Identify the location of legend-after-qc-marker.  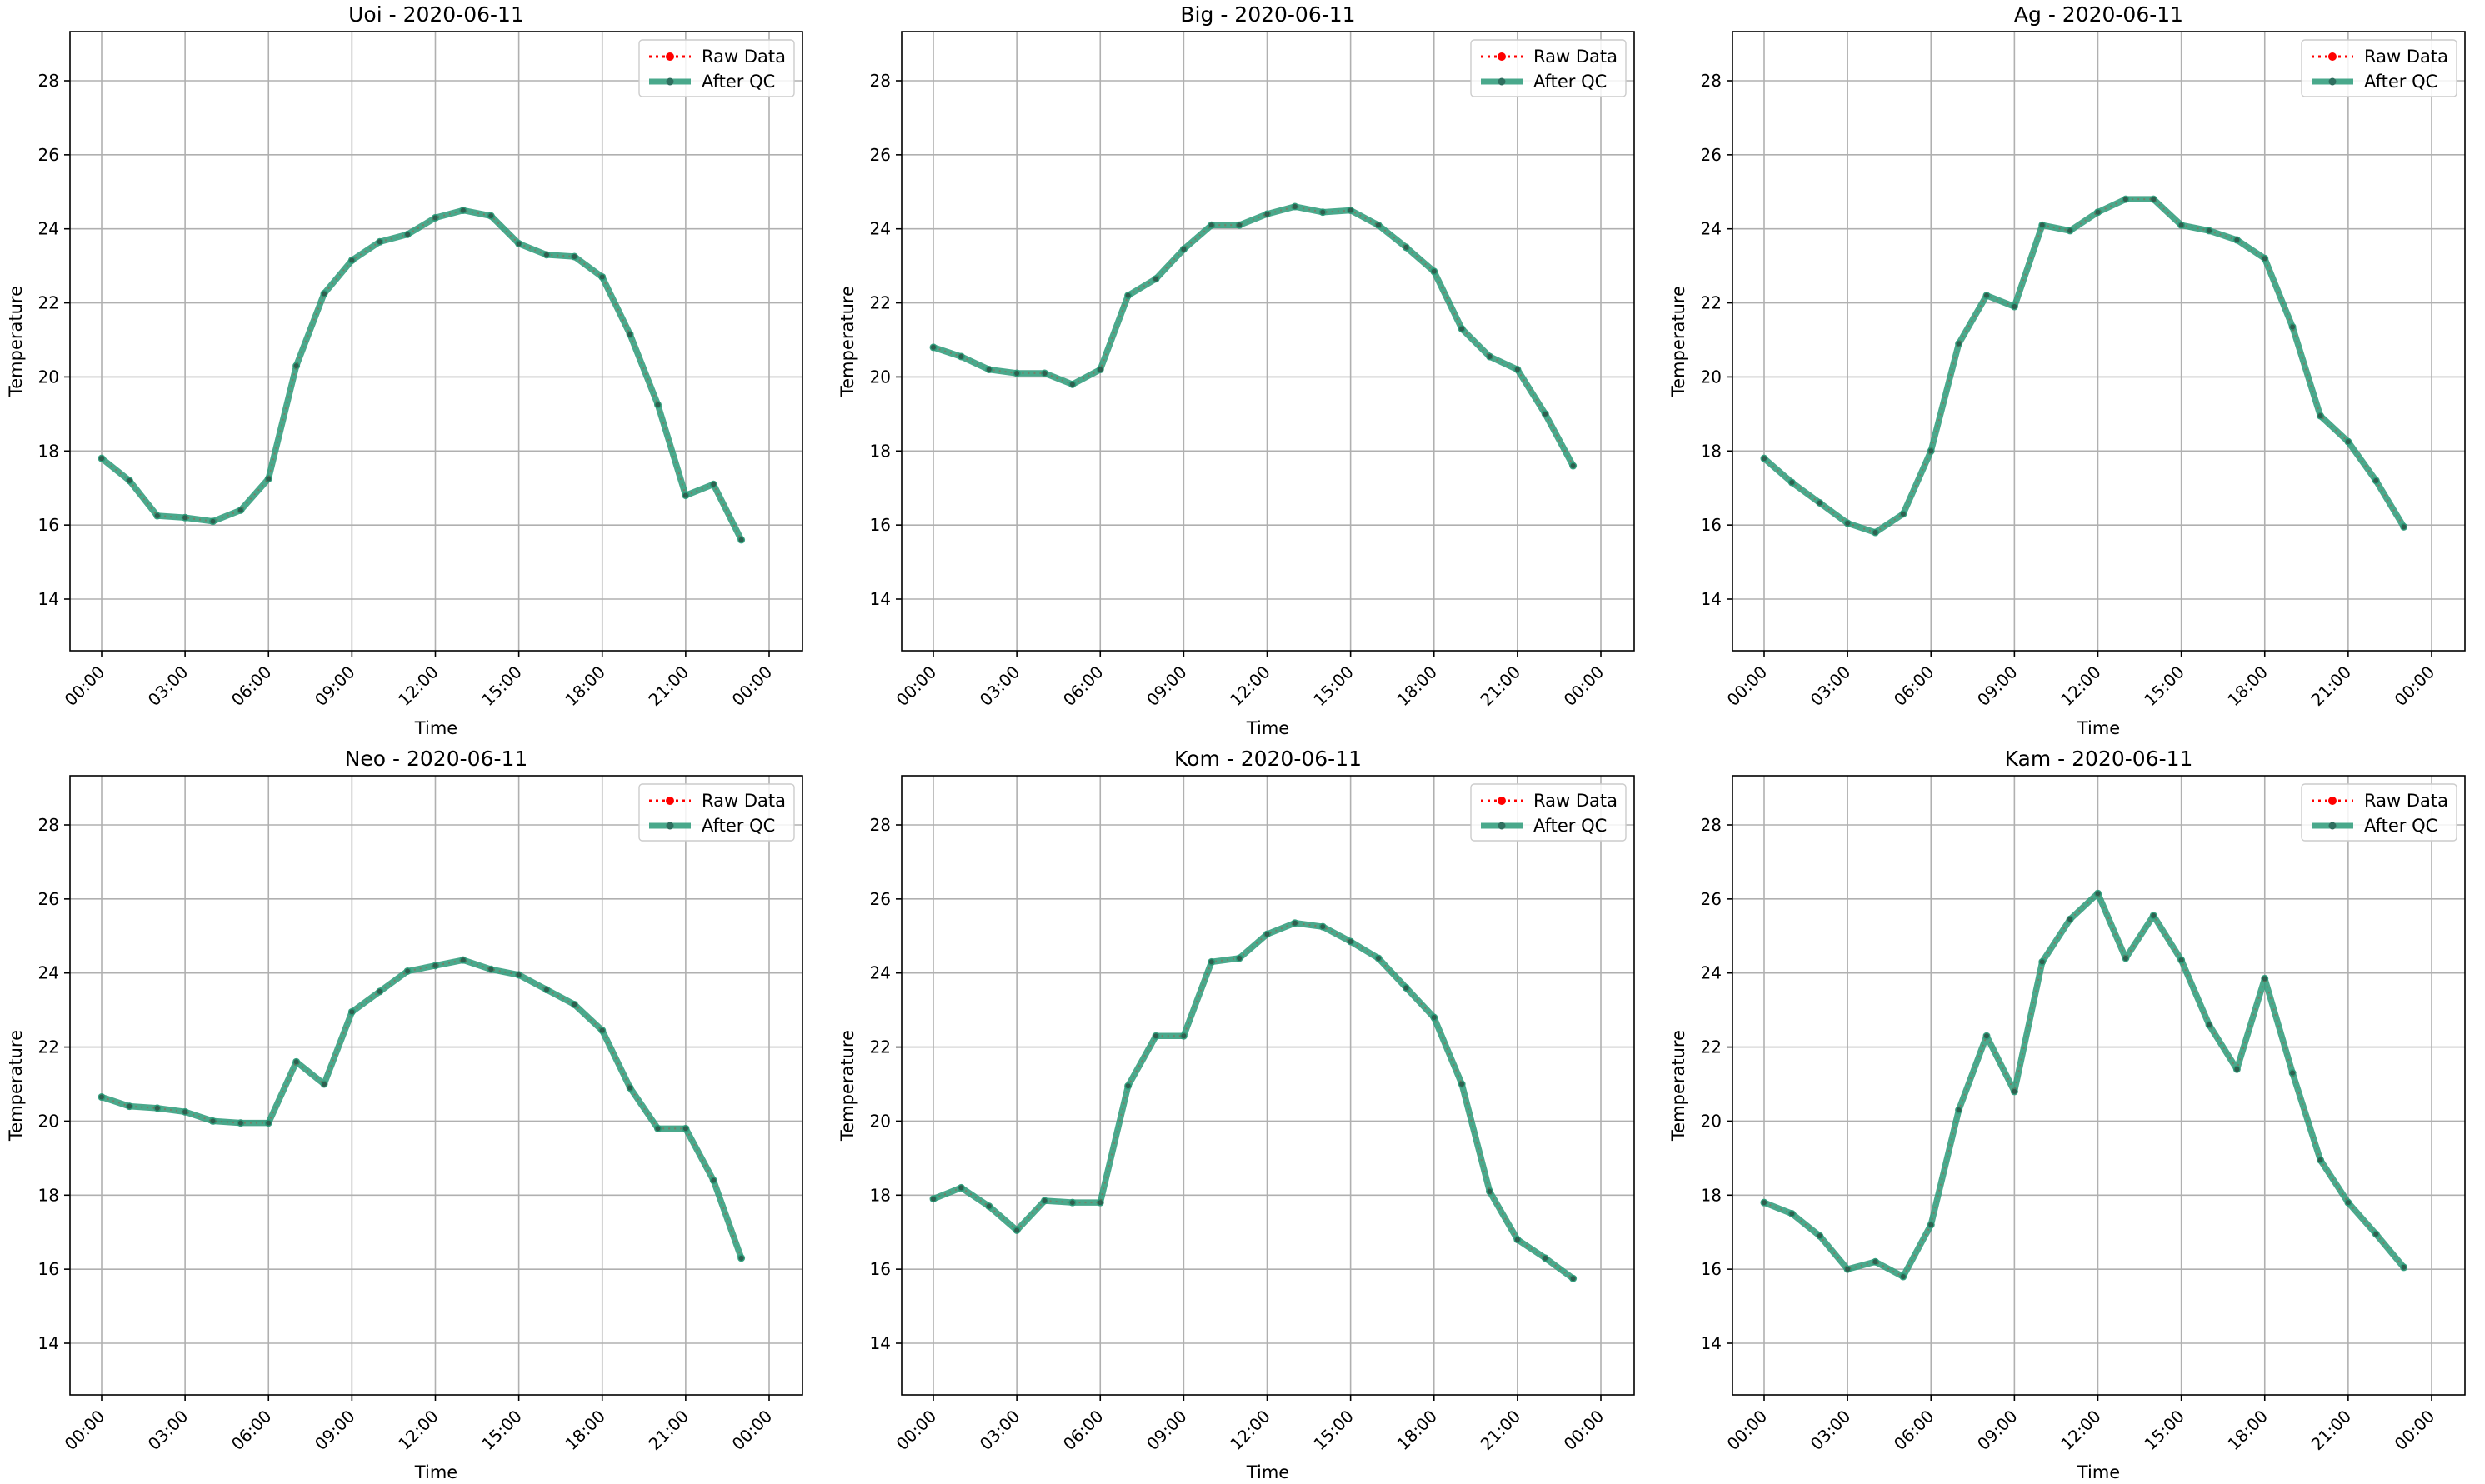
(2332, 81).